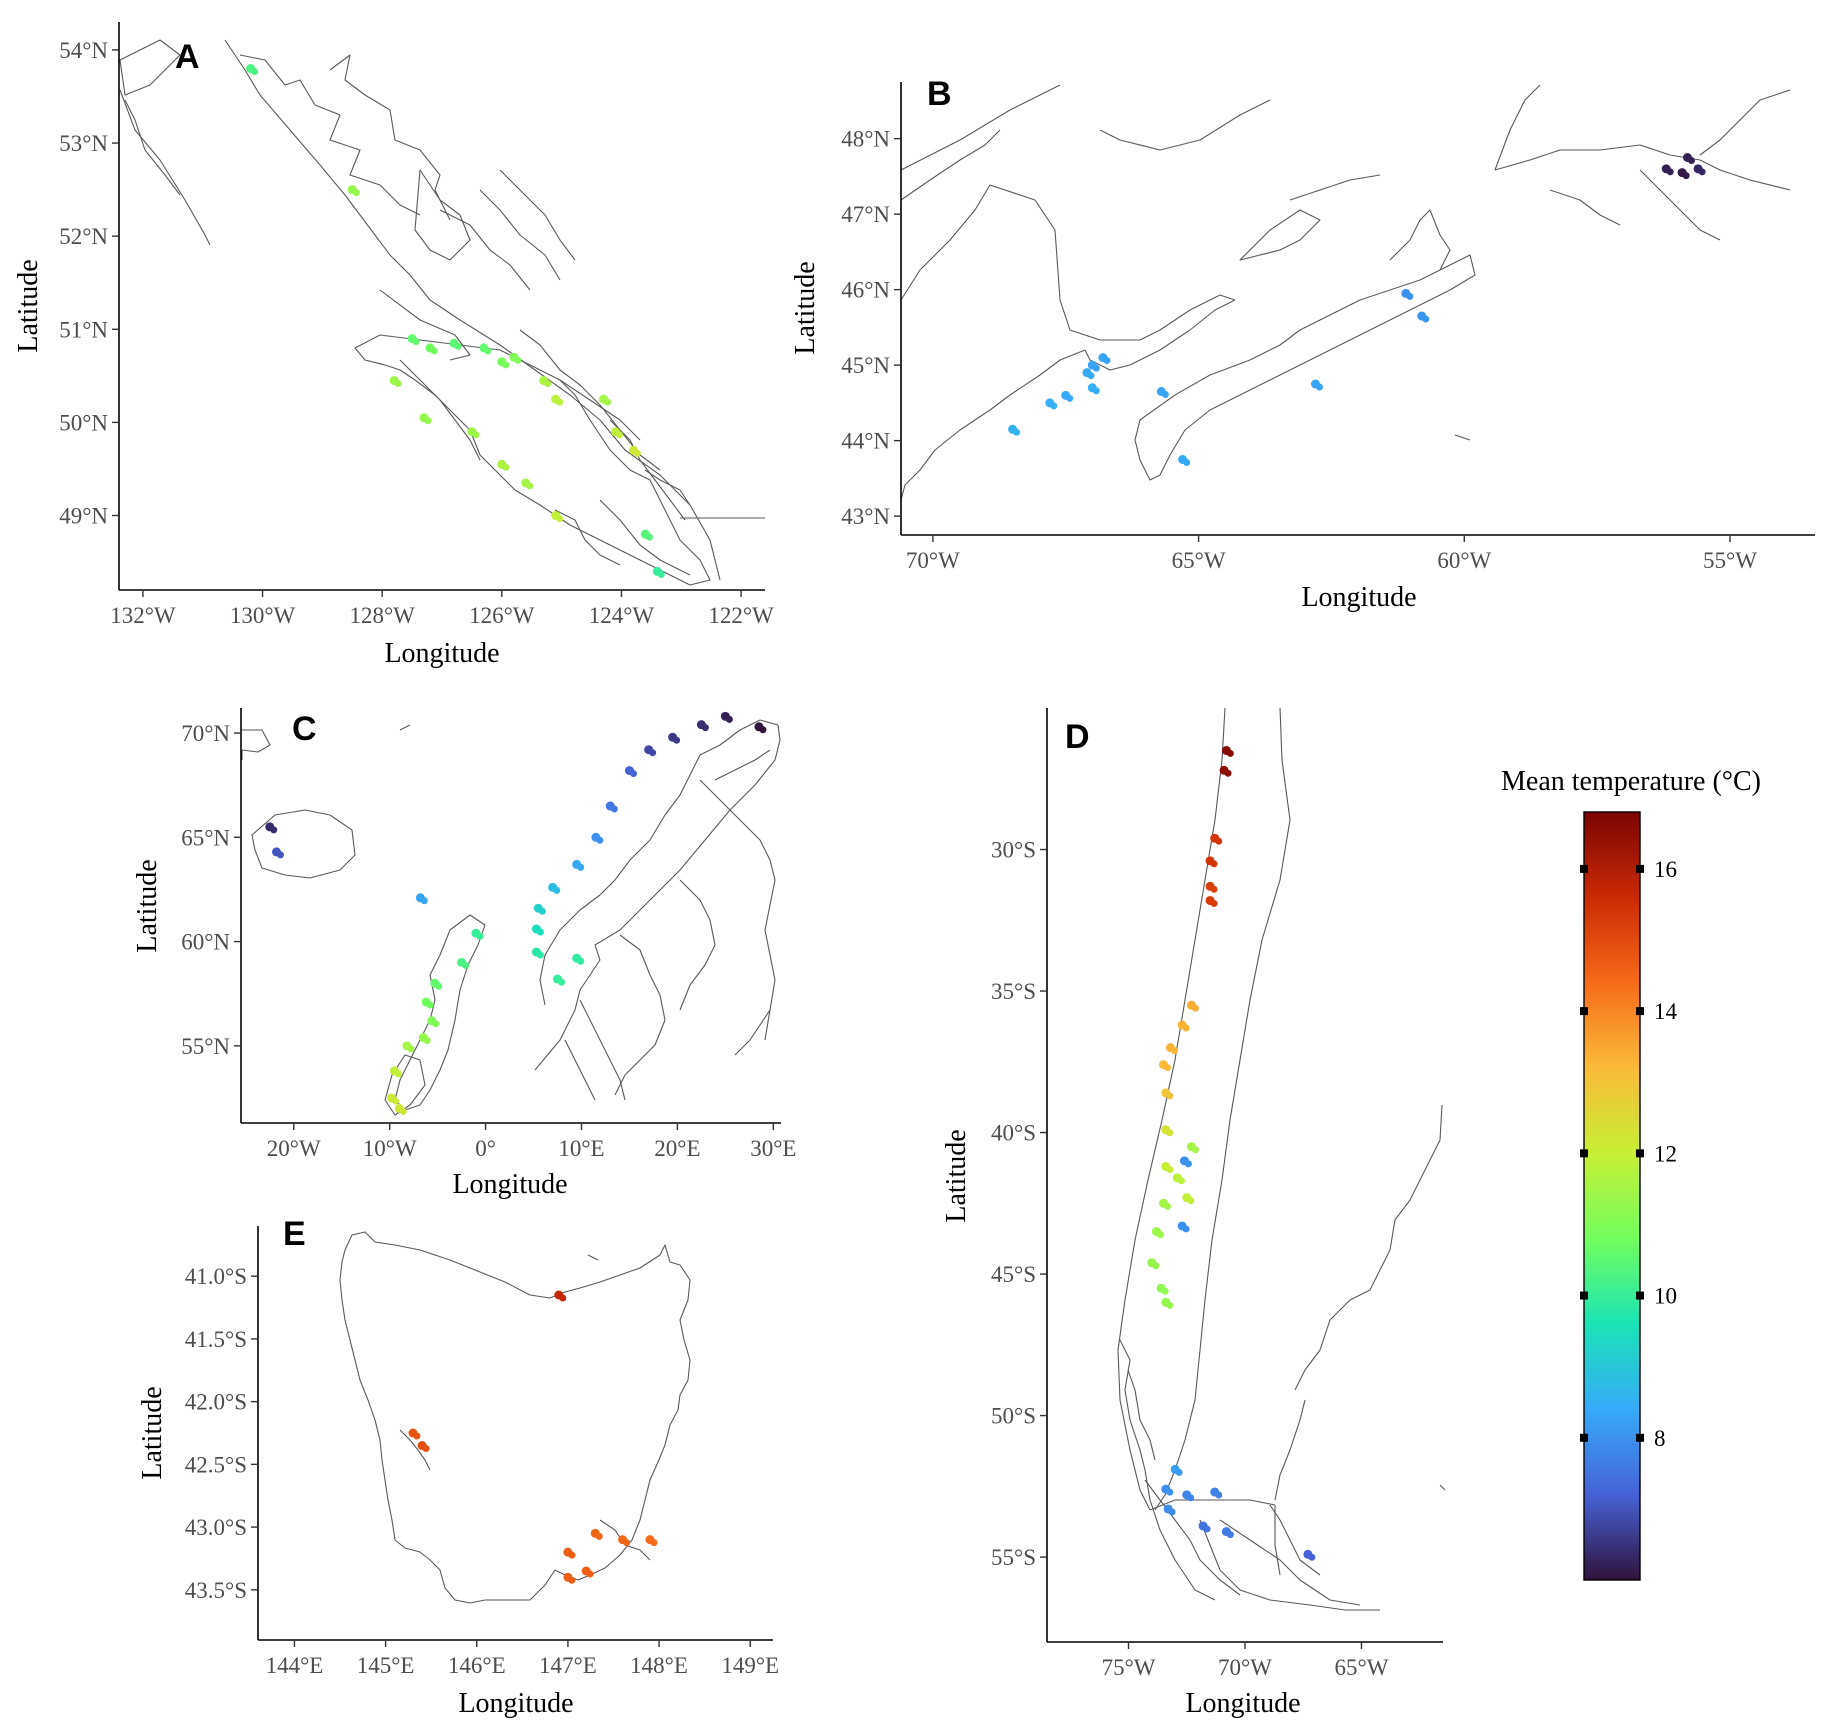  Describe the element at coordinates (1129, 1667) in the screenshot. I see `x-tick-label: 75°W` at that location.